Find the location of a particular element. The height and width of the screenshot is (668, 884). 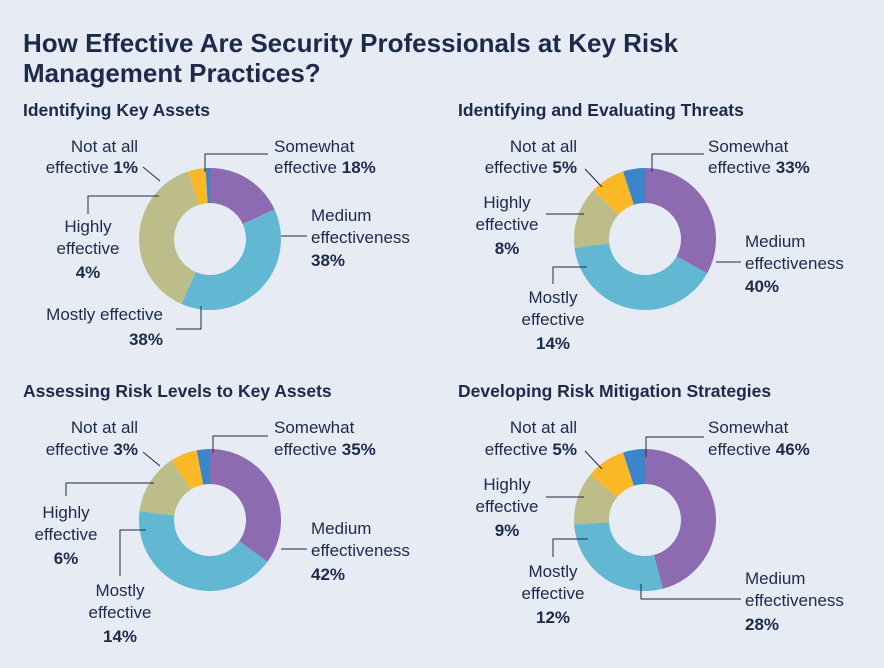

label-highly: Highly effective 9% is located at coordinates (506, 507).